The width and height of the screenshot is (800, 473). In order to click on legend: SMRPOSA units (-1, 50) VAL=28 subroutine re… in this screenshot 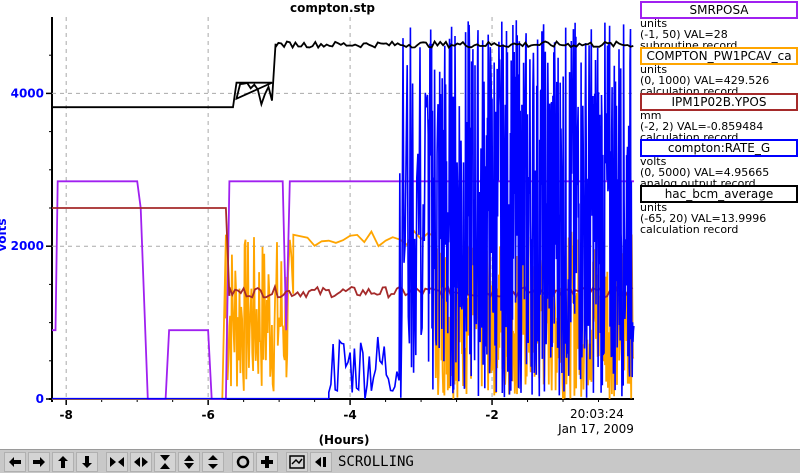, I will do `click(718, 117)`.